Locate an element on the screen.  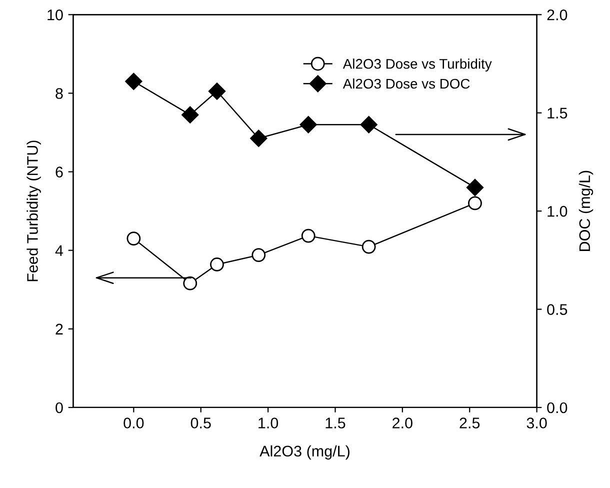
legend-label: Al2O3 Dose vs DOC is located at coordinates (406, 83).